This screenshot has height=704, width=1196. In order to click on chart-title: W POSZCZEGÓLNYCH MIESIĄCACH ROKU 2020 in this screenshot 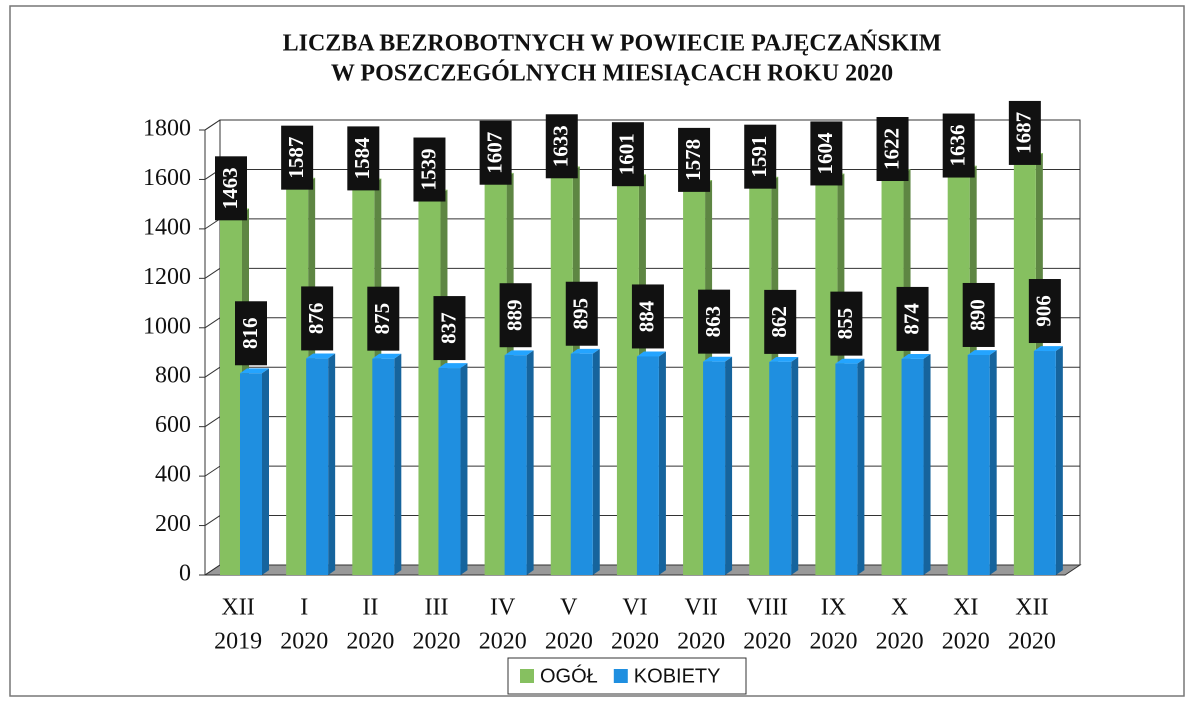, I will do `click(612, 73)`.